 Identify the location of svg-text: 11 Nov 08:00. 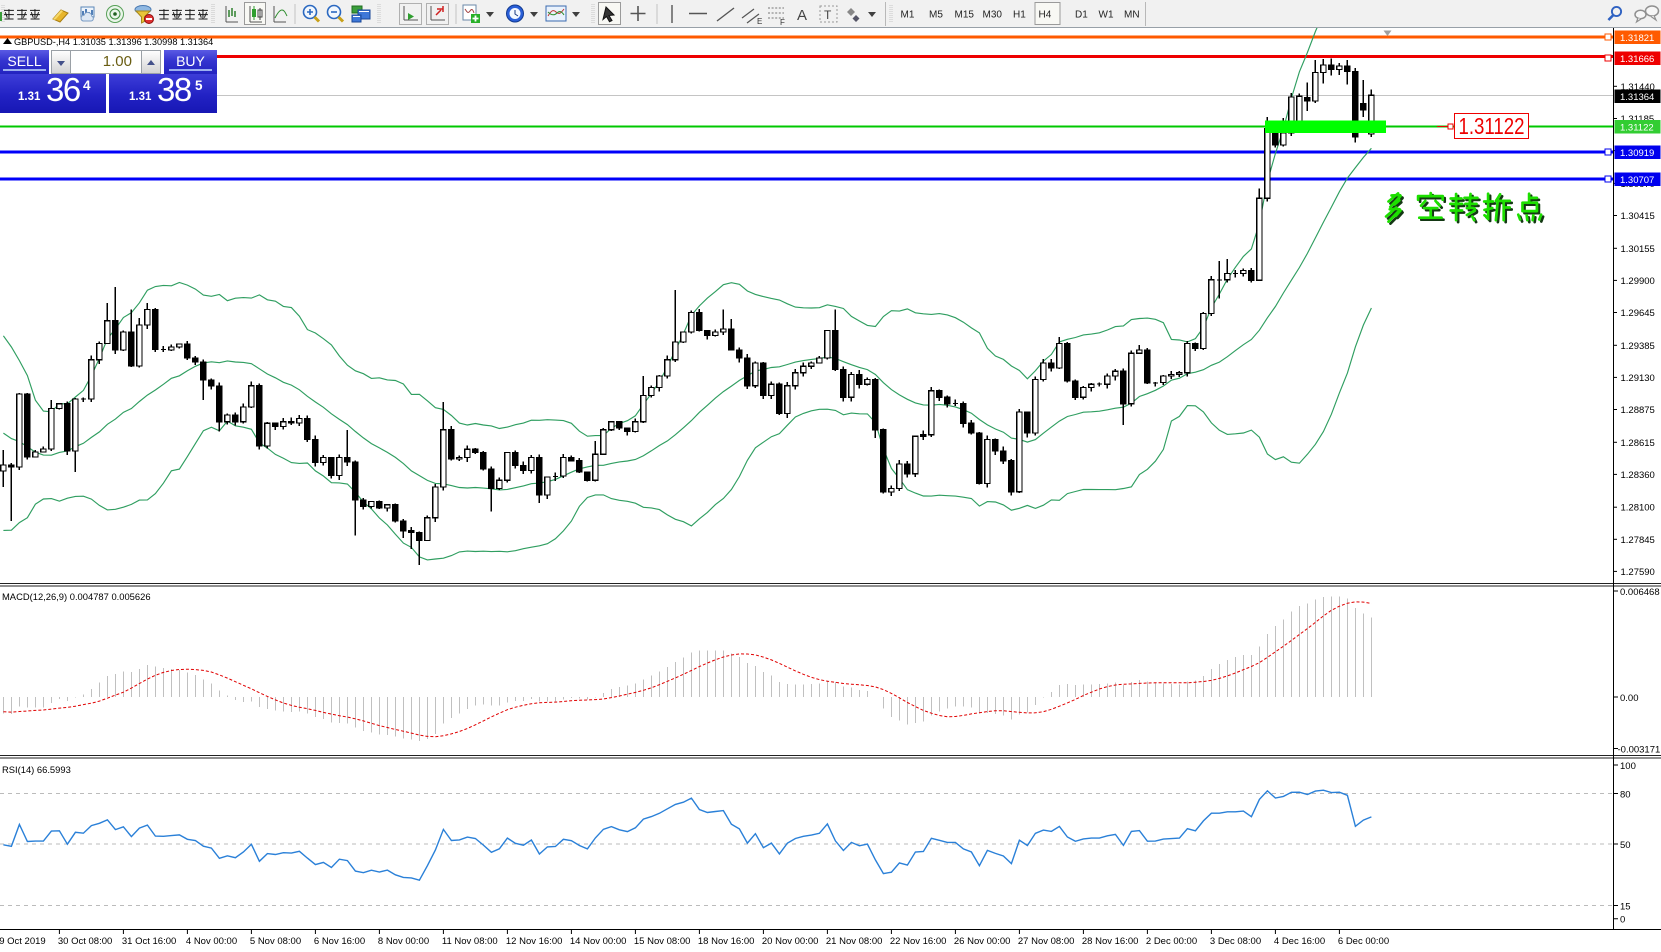
(470, 941).